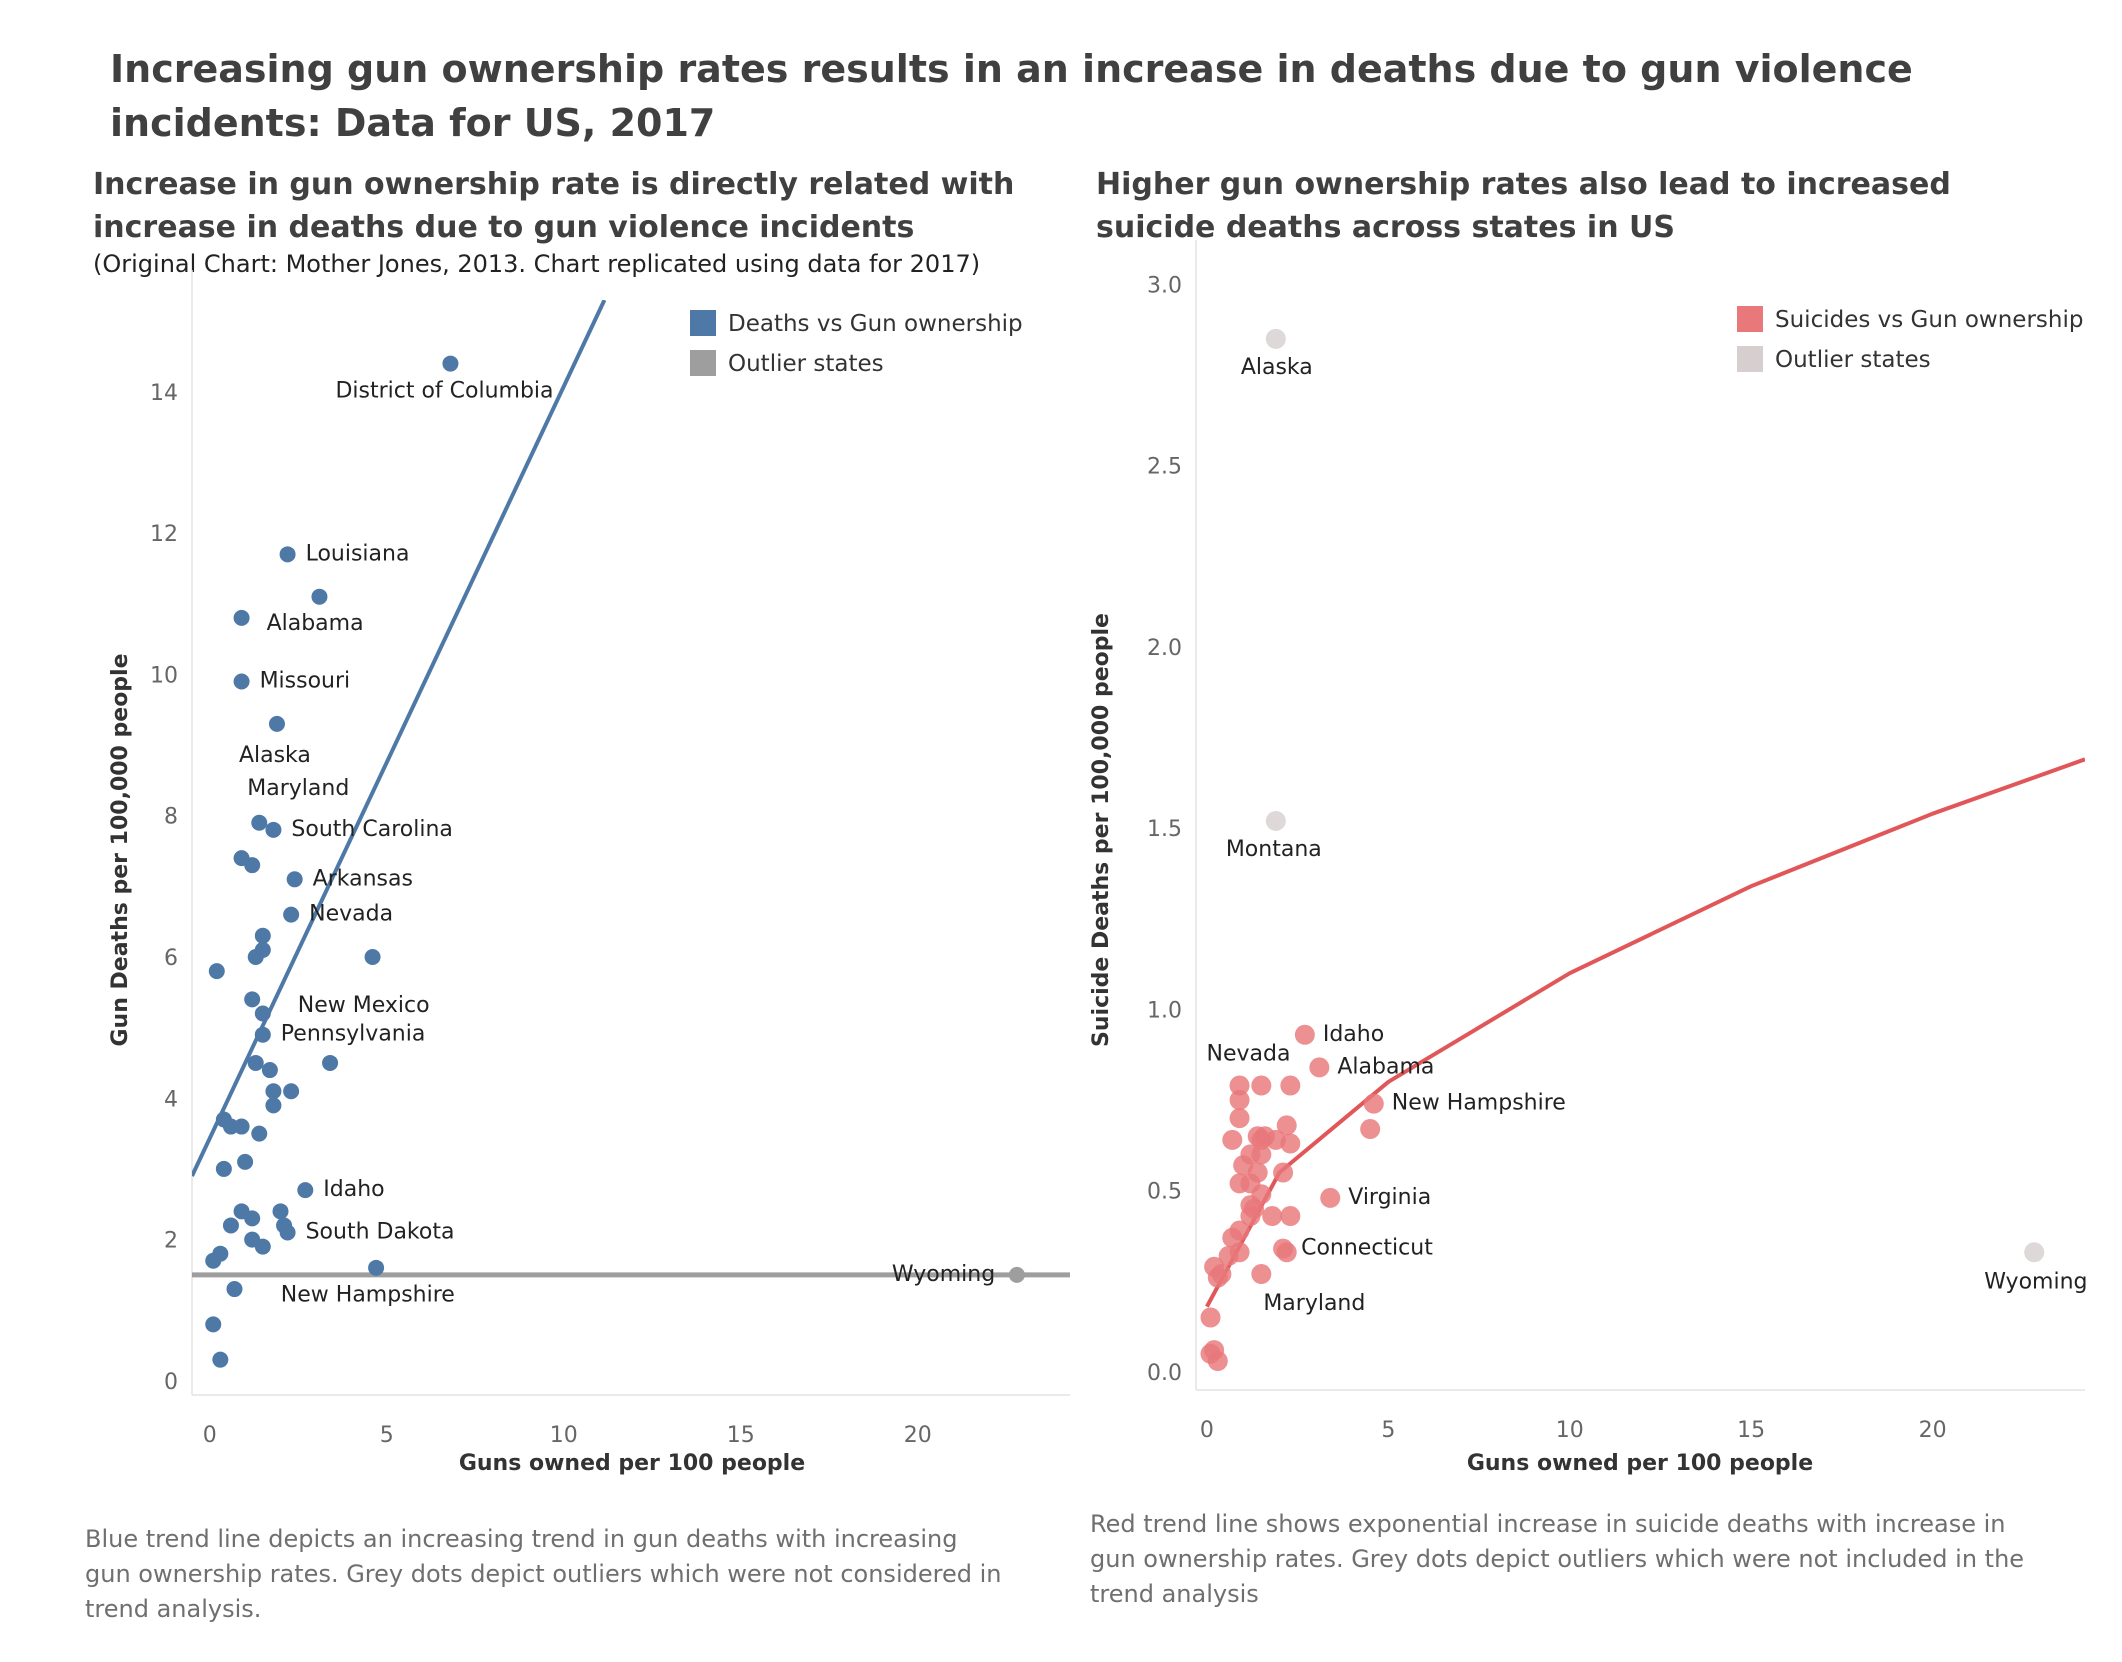 The image size is (2122, 1662). I want to click on legend-label-outlier-states: Outlier states, so click(1853, 360).